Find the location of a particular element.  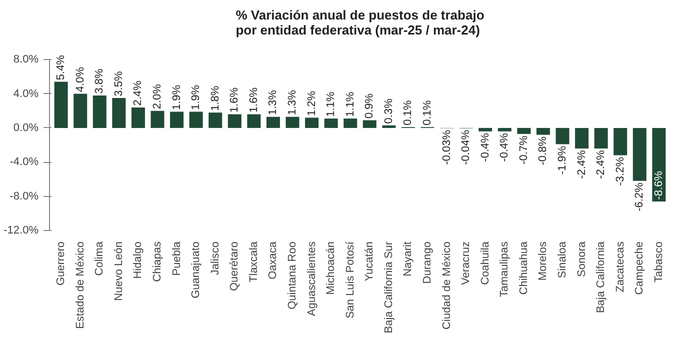

x-tick-label: Morelos is located at coordinates (543, 261).